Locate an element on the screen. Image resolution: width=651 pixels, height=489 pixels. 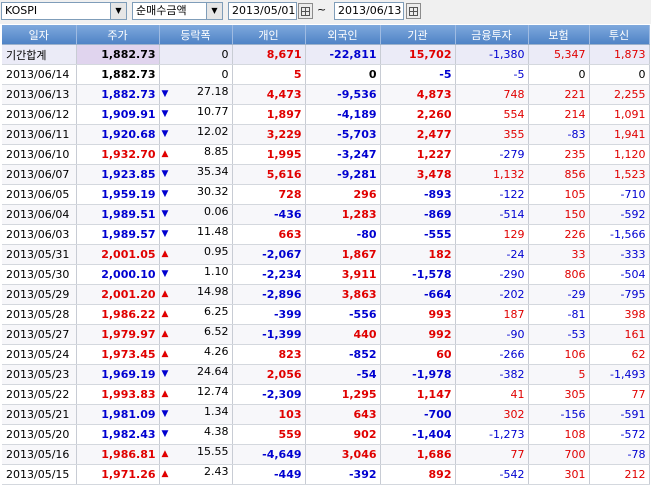
table-row: 2013/06/14 1,882.73 0 5 0 -5 -5 0 0 is located at coordinates (326, 74).